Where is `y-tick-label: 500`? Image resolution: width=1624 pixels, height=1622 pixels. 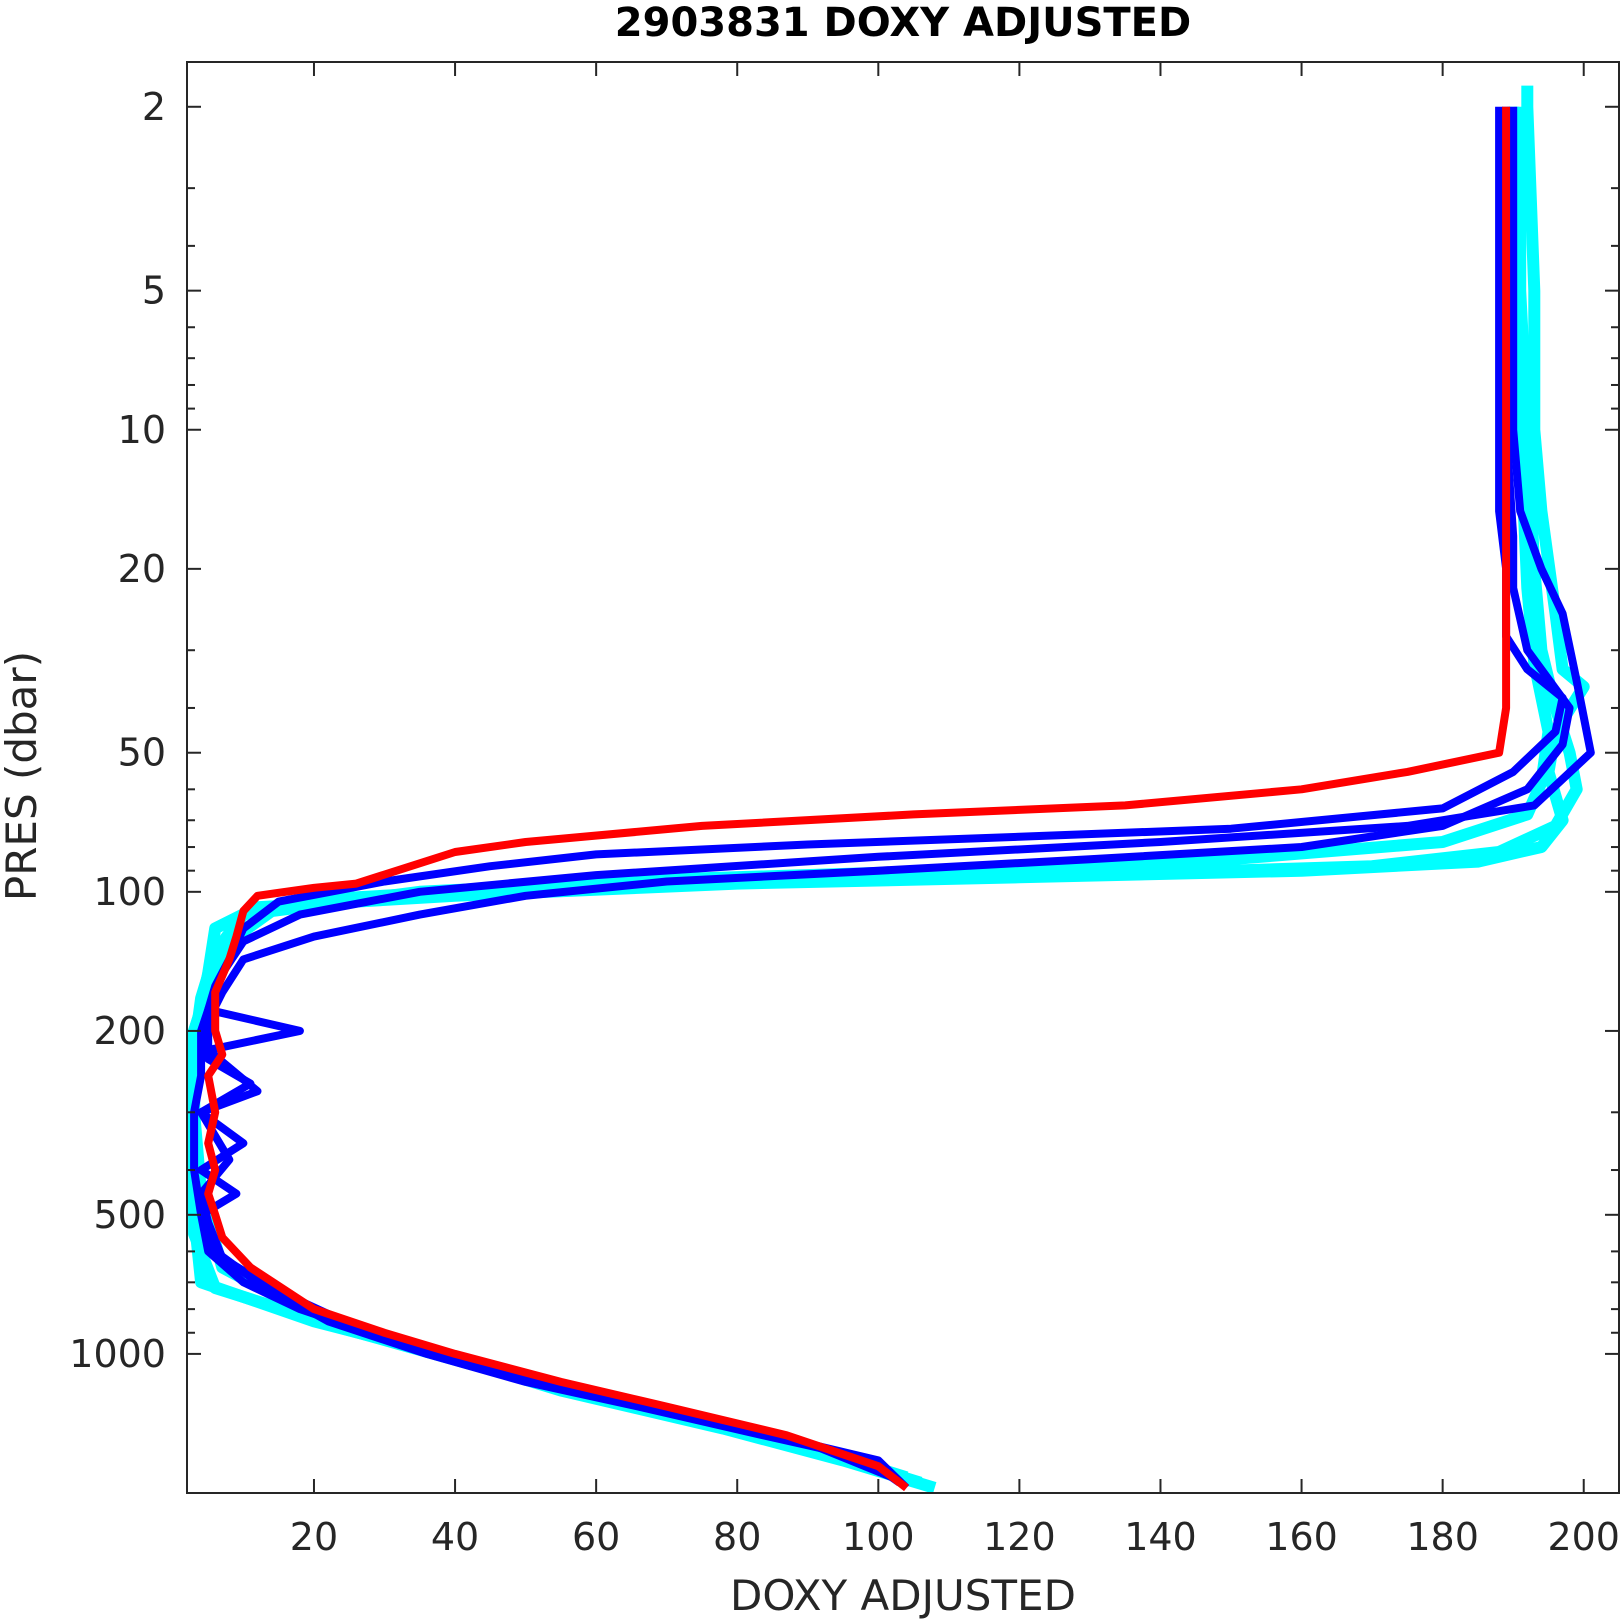
y-tick-label: 500 is located at coordinates (129, 1215).